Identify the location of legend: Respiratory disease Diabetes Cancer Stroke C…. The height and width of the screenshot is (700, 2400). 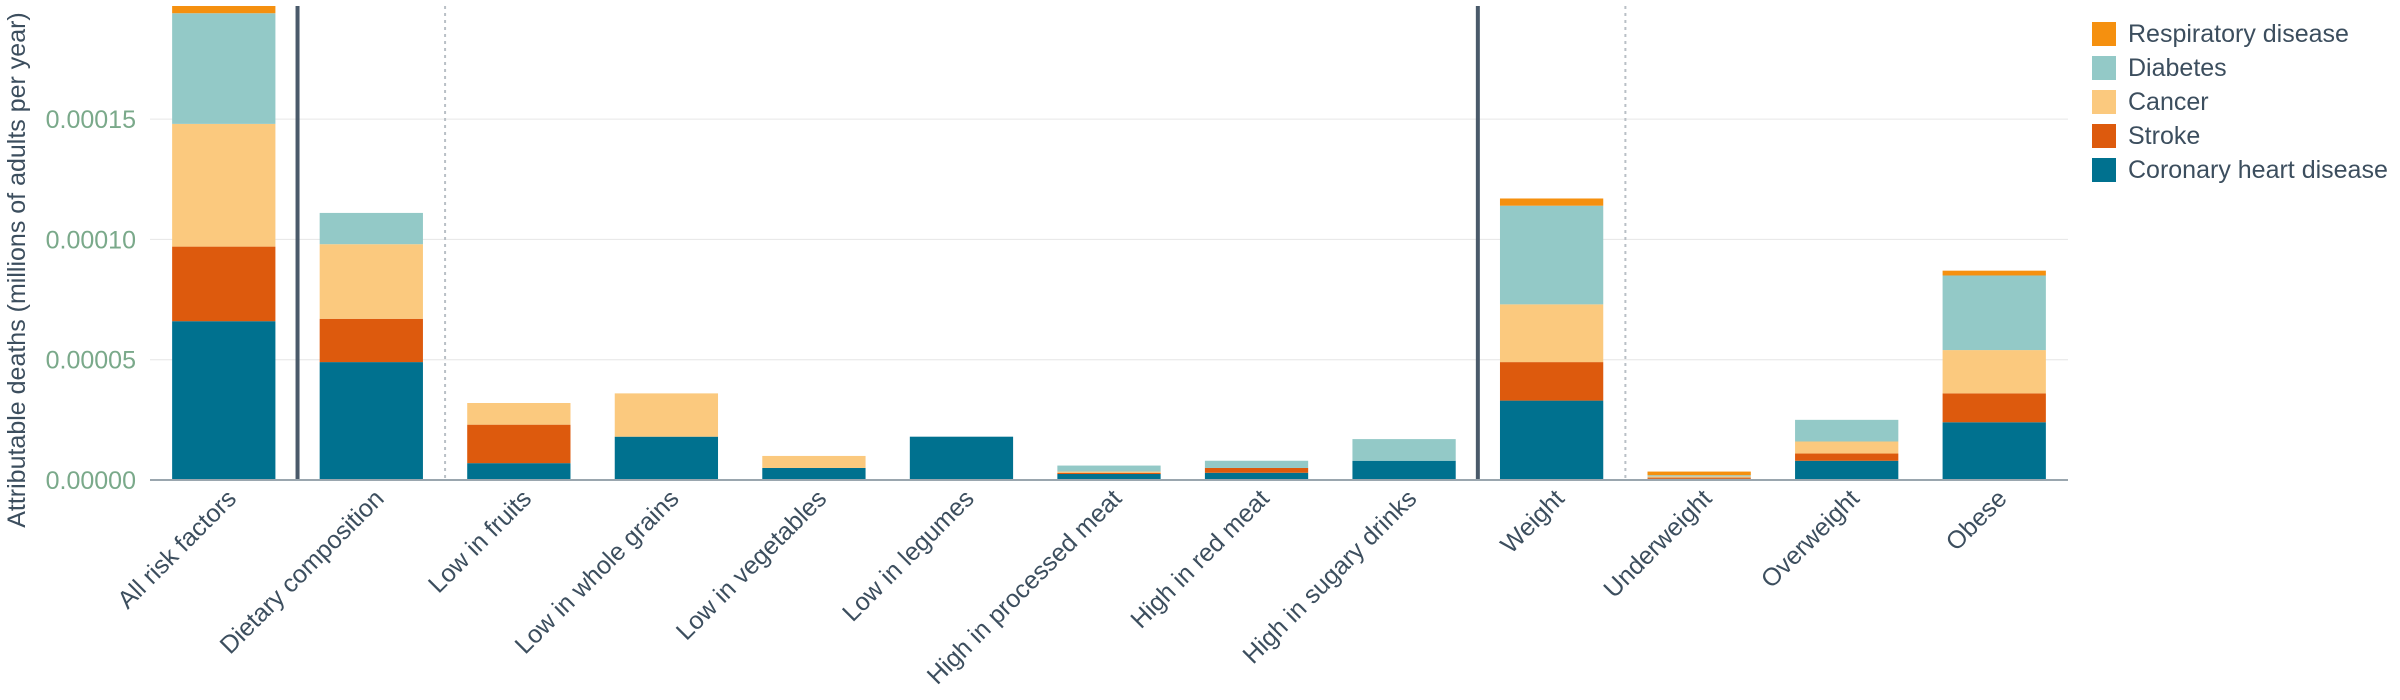
(2240, 102).